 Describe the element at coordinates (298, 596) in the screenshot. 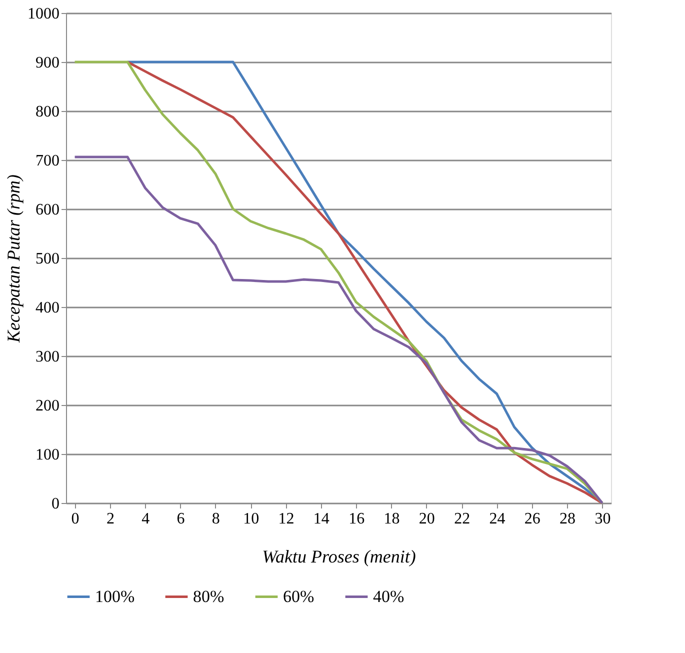

I see `legend-label: 60%` at that location.